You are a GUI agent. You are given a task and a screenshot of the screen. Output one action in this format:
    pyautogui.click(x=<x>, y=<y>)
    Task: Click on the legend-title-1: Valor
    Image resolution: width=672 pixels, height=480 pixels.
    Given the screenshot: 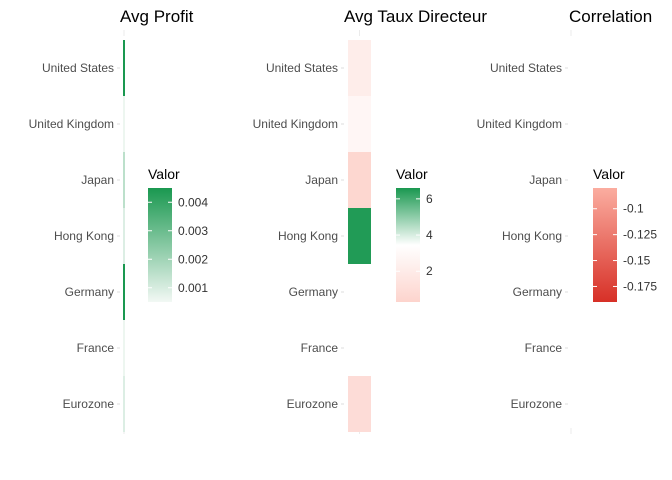 What is the action you would take?
    pyautogui.click(x=164, y=174)
    